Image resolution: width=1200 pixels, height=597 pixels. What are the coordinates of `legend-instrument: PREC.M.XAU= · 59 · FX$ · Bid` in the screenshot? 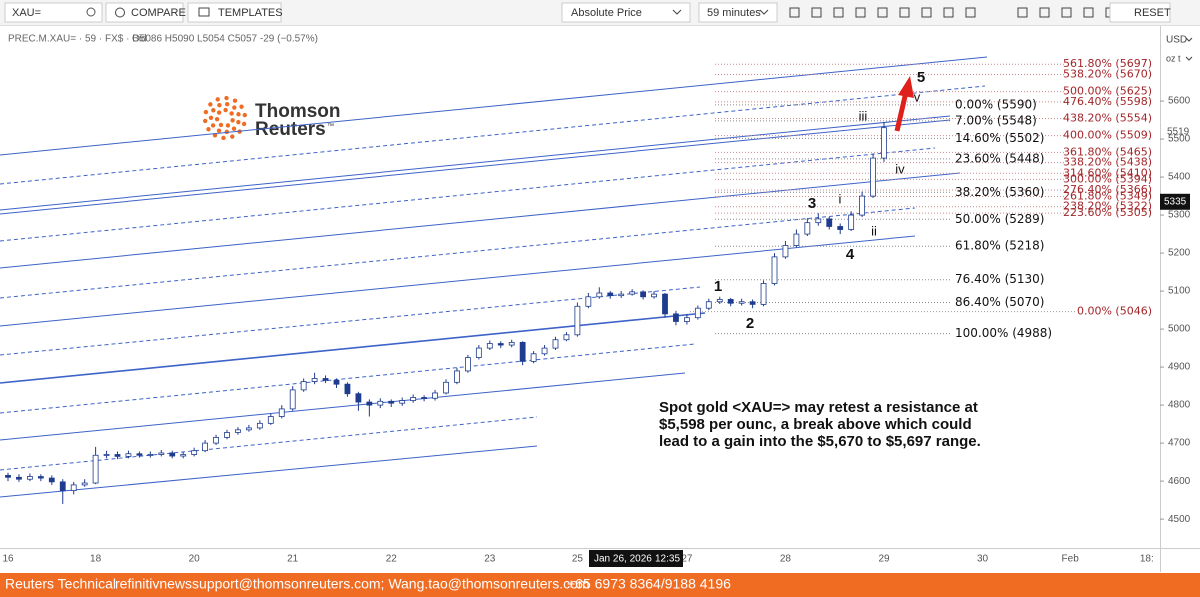 It's located at (77, 39).